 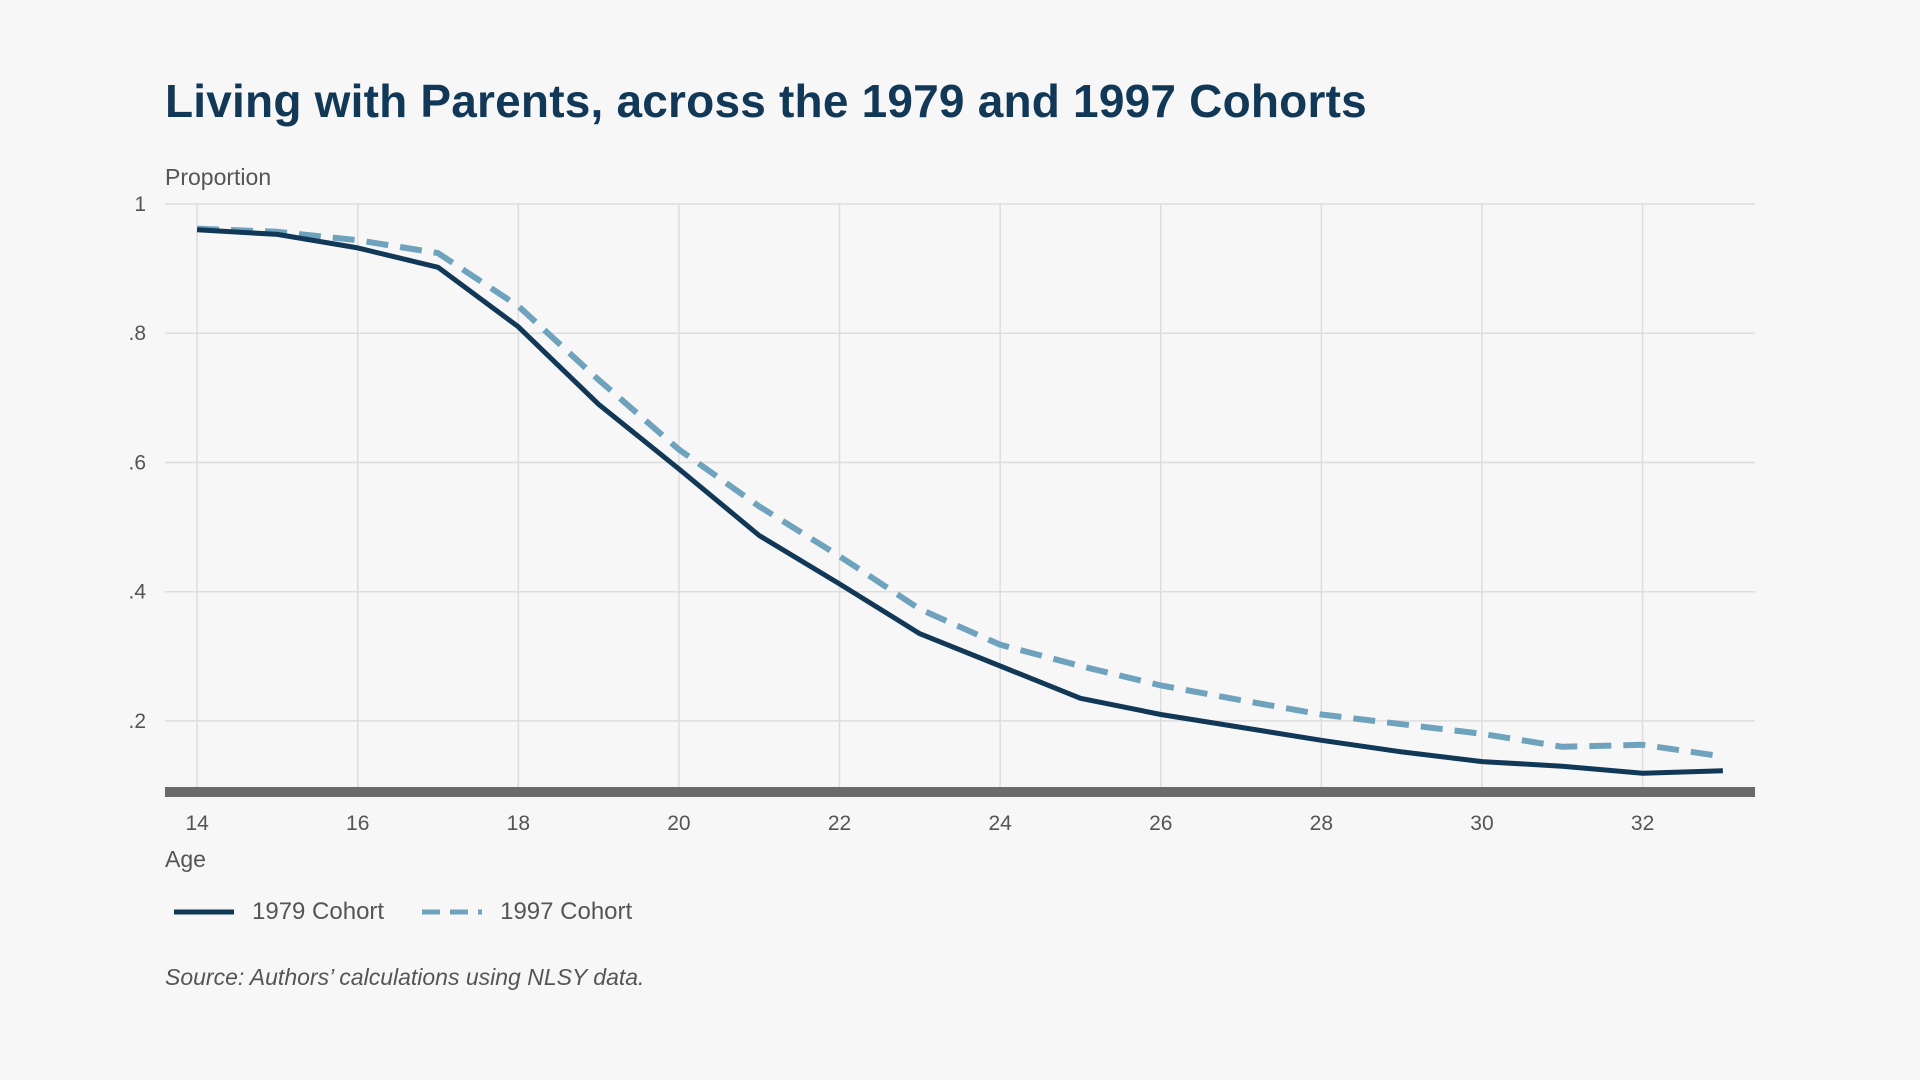 What do you see at coordinates (218, 177) in the screenshot?
I see `y-axis-title: Proportion` at bounding box center [218, 177].